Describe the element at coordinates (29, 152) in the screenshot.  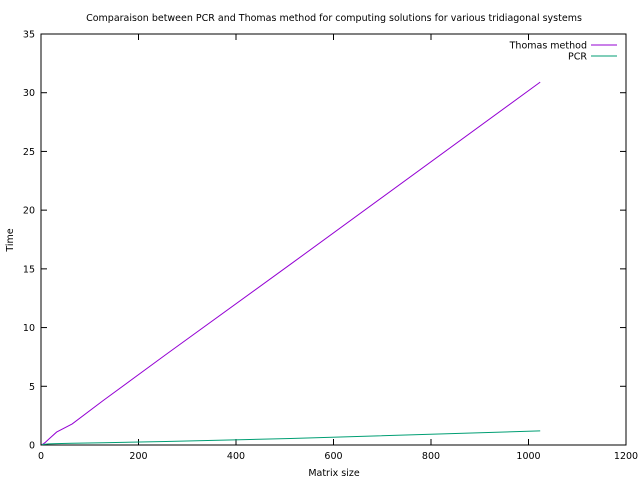
I see `y-tick-label: 25` at that location.